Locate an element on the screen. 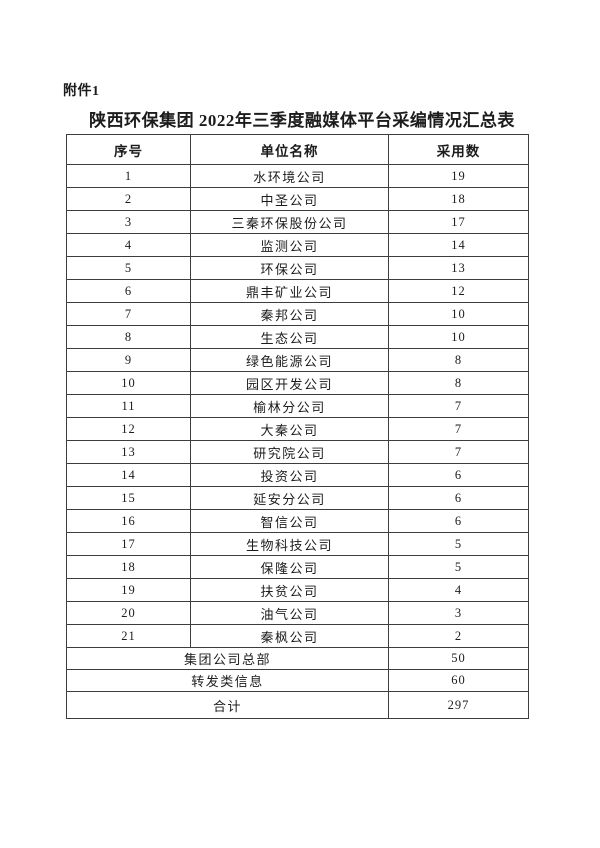  seq-cell: 10 is located at coordinates (128, 383).